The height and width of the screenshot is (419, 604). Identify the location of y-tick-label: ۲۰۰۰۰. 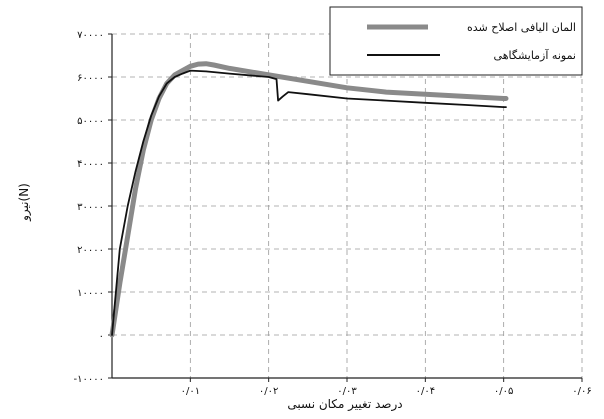
(90, 250).